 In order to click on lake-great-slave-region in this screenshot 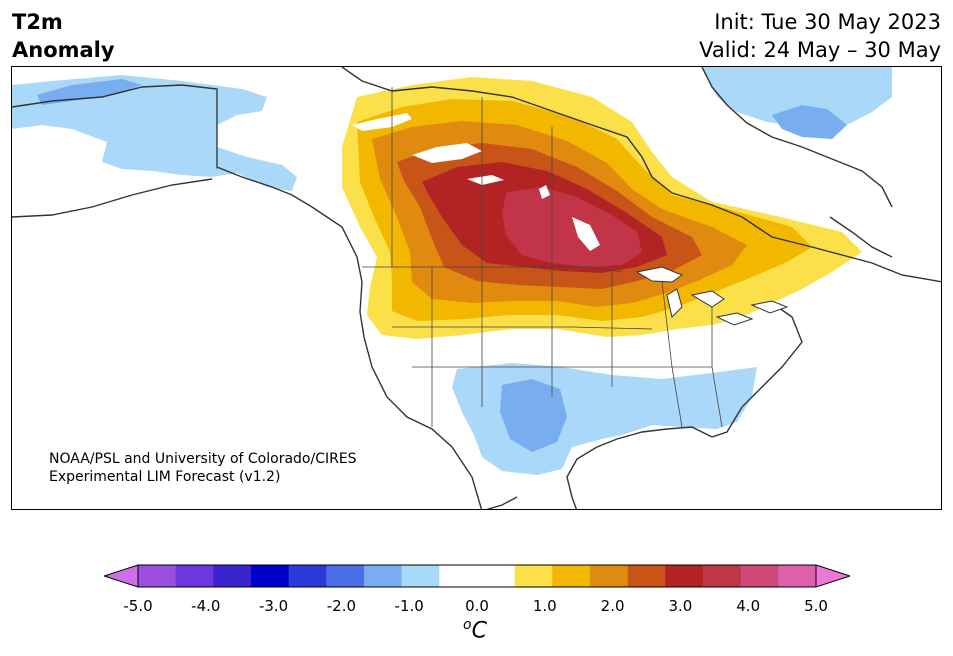, I will do `click(447, 153)`.